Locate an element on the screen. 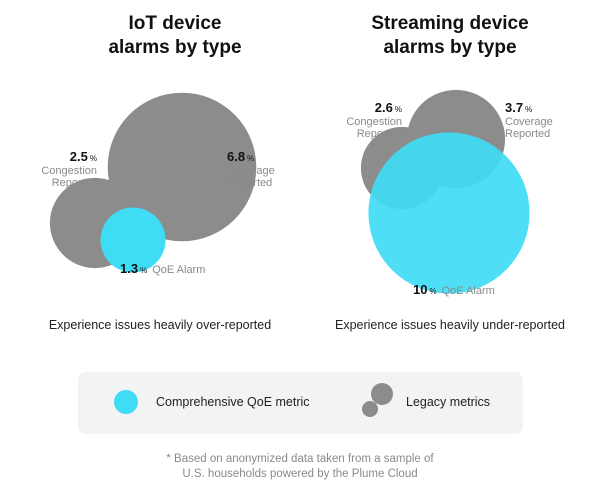 This screenshot has height=493, width=600. streaming-label-qoe-alarm: 10% QoE Alarm is located at coordinates (454, 289).